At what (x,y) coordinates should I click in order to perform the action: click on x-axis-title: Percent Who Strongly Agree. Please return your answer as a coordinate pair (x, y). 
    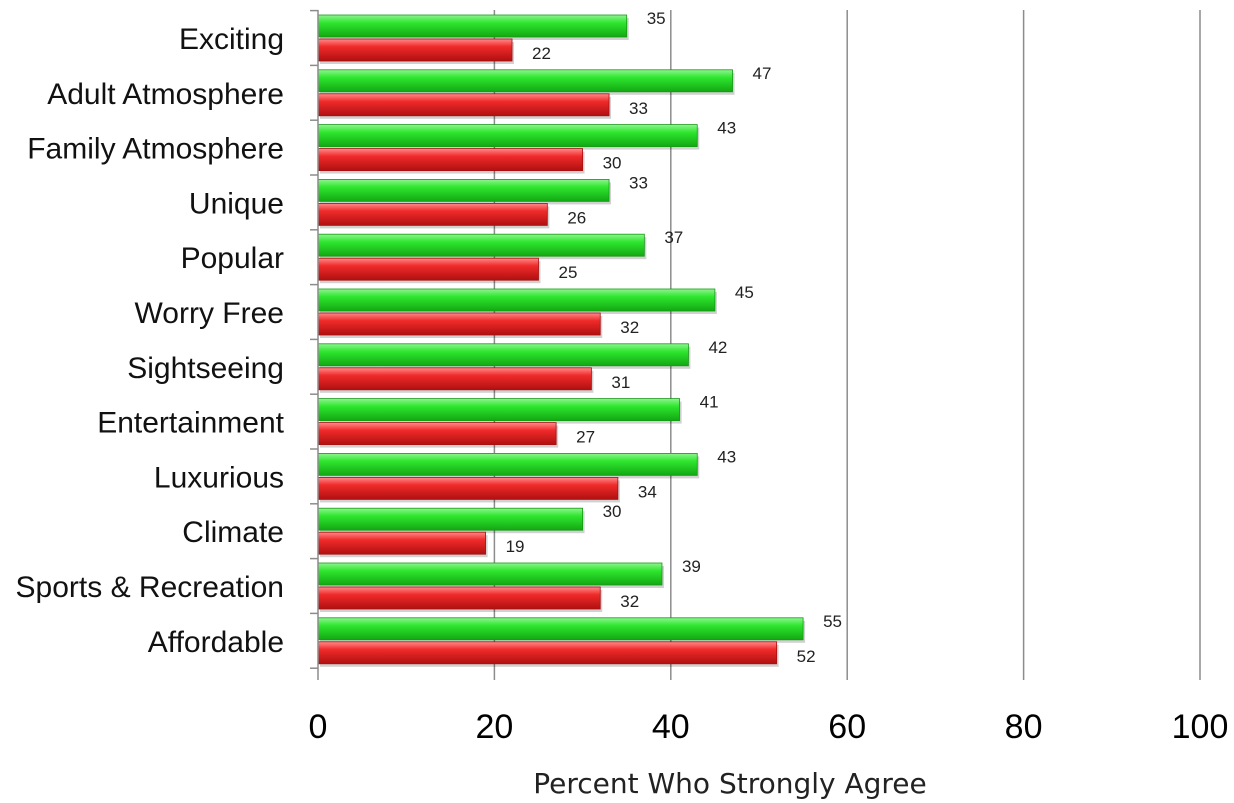
    Looking at the image, I should click on (730, 783).